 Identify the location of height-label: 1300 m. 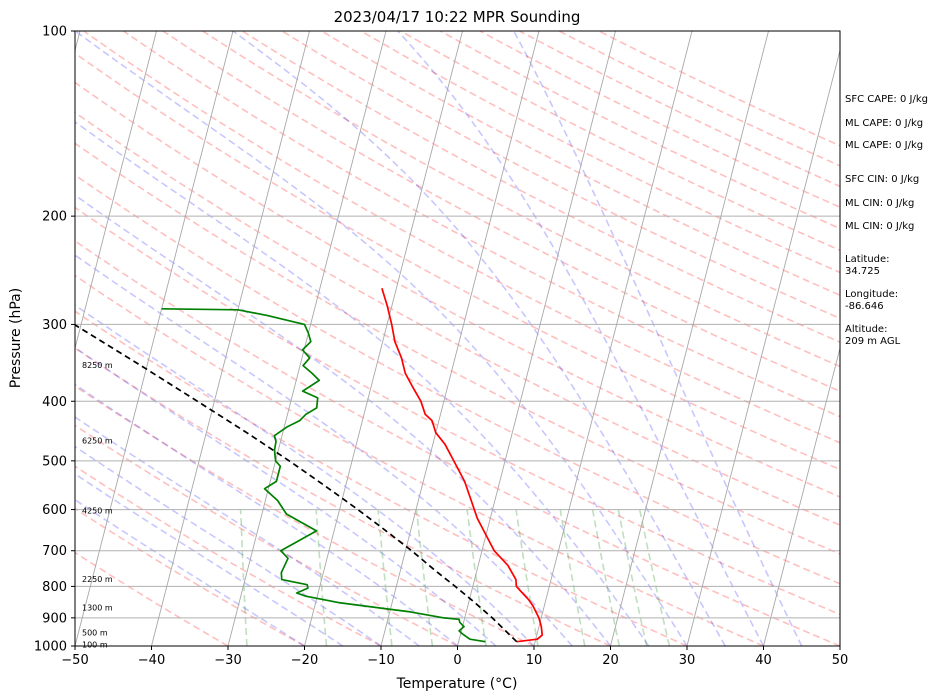
(97, 607).